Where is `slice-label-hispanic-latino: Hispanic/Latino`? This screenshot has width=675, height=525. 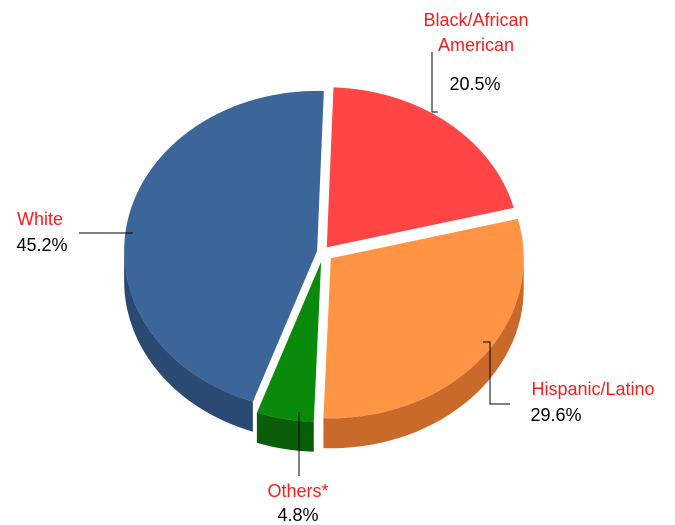 slice-label-hispanic-latino: Hispanic/Latino is located at coordinates (592, 389).